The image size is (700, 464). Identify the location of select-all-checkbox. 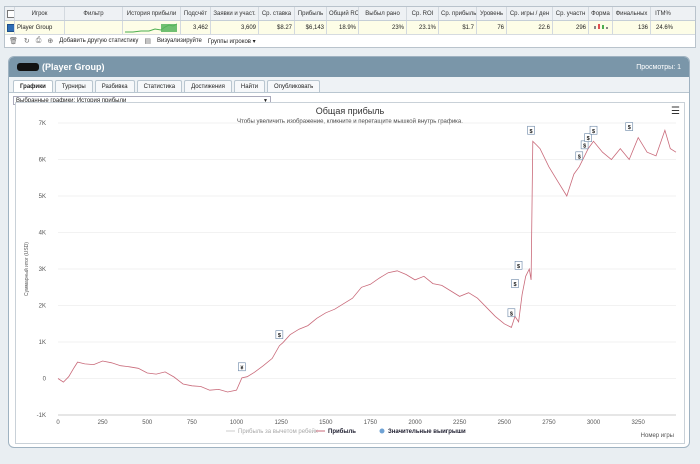
(10, 14).